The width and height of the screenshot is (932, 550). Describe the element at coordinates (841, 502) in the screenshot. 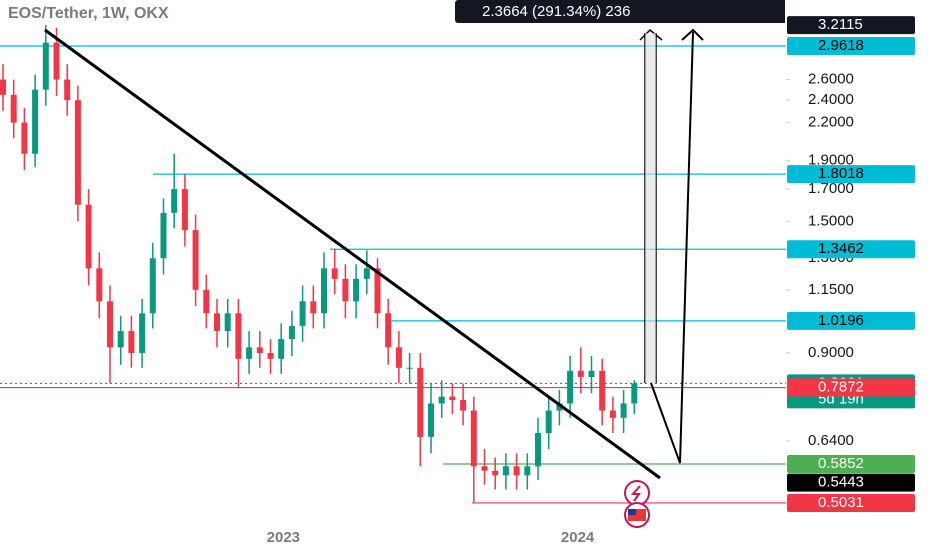

I see `price-label: 0.5031` at that location.